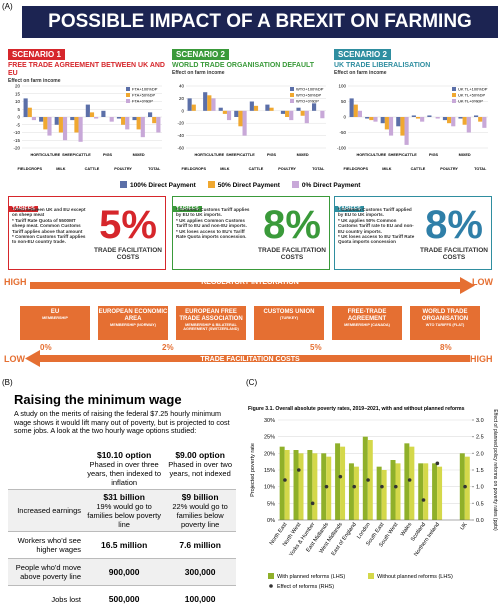  What do you see at coordinates (367, 325) in the screenshot?
I see `option-sub: MEMBERSHIP (CANADA)` at bounding box center [367, 325].